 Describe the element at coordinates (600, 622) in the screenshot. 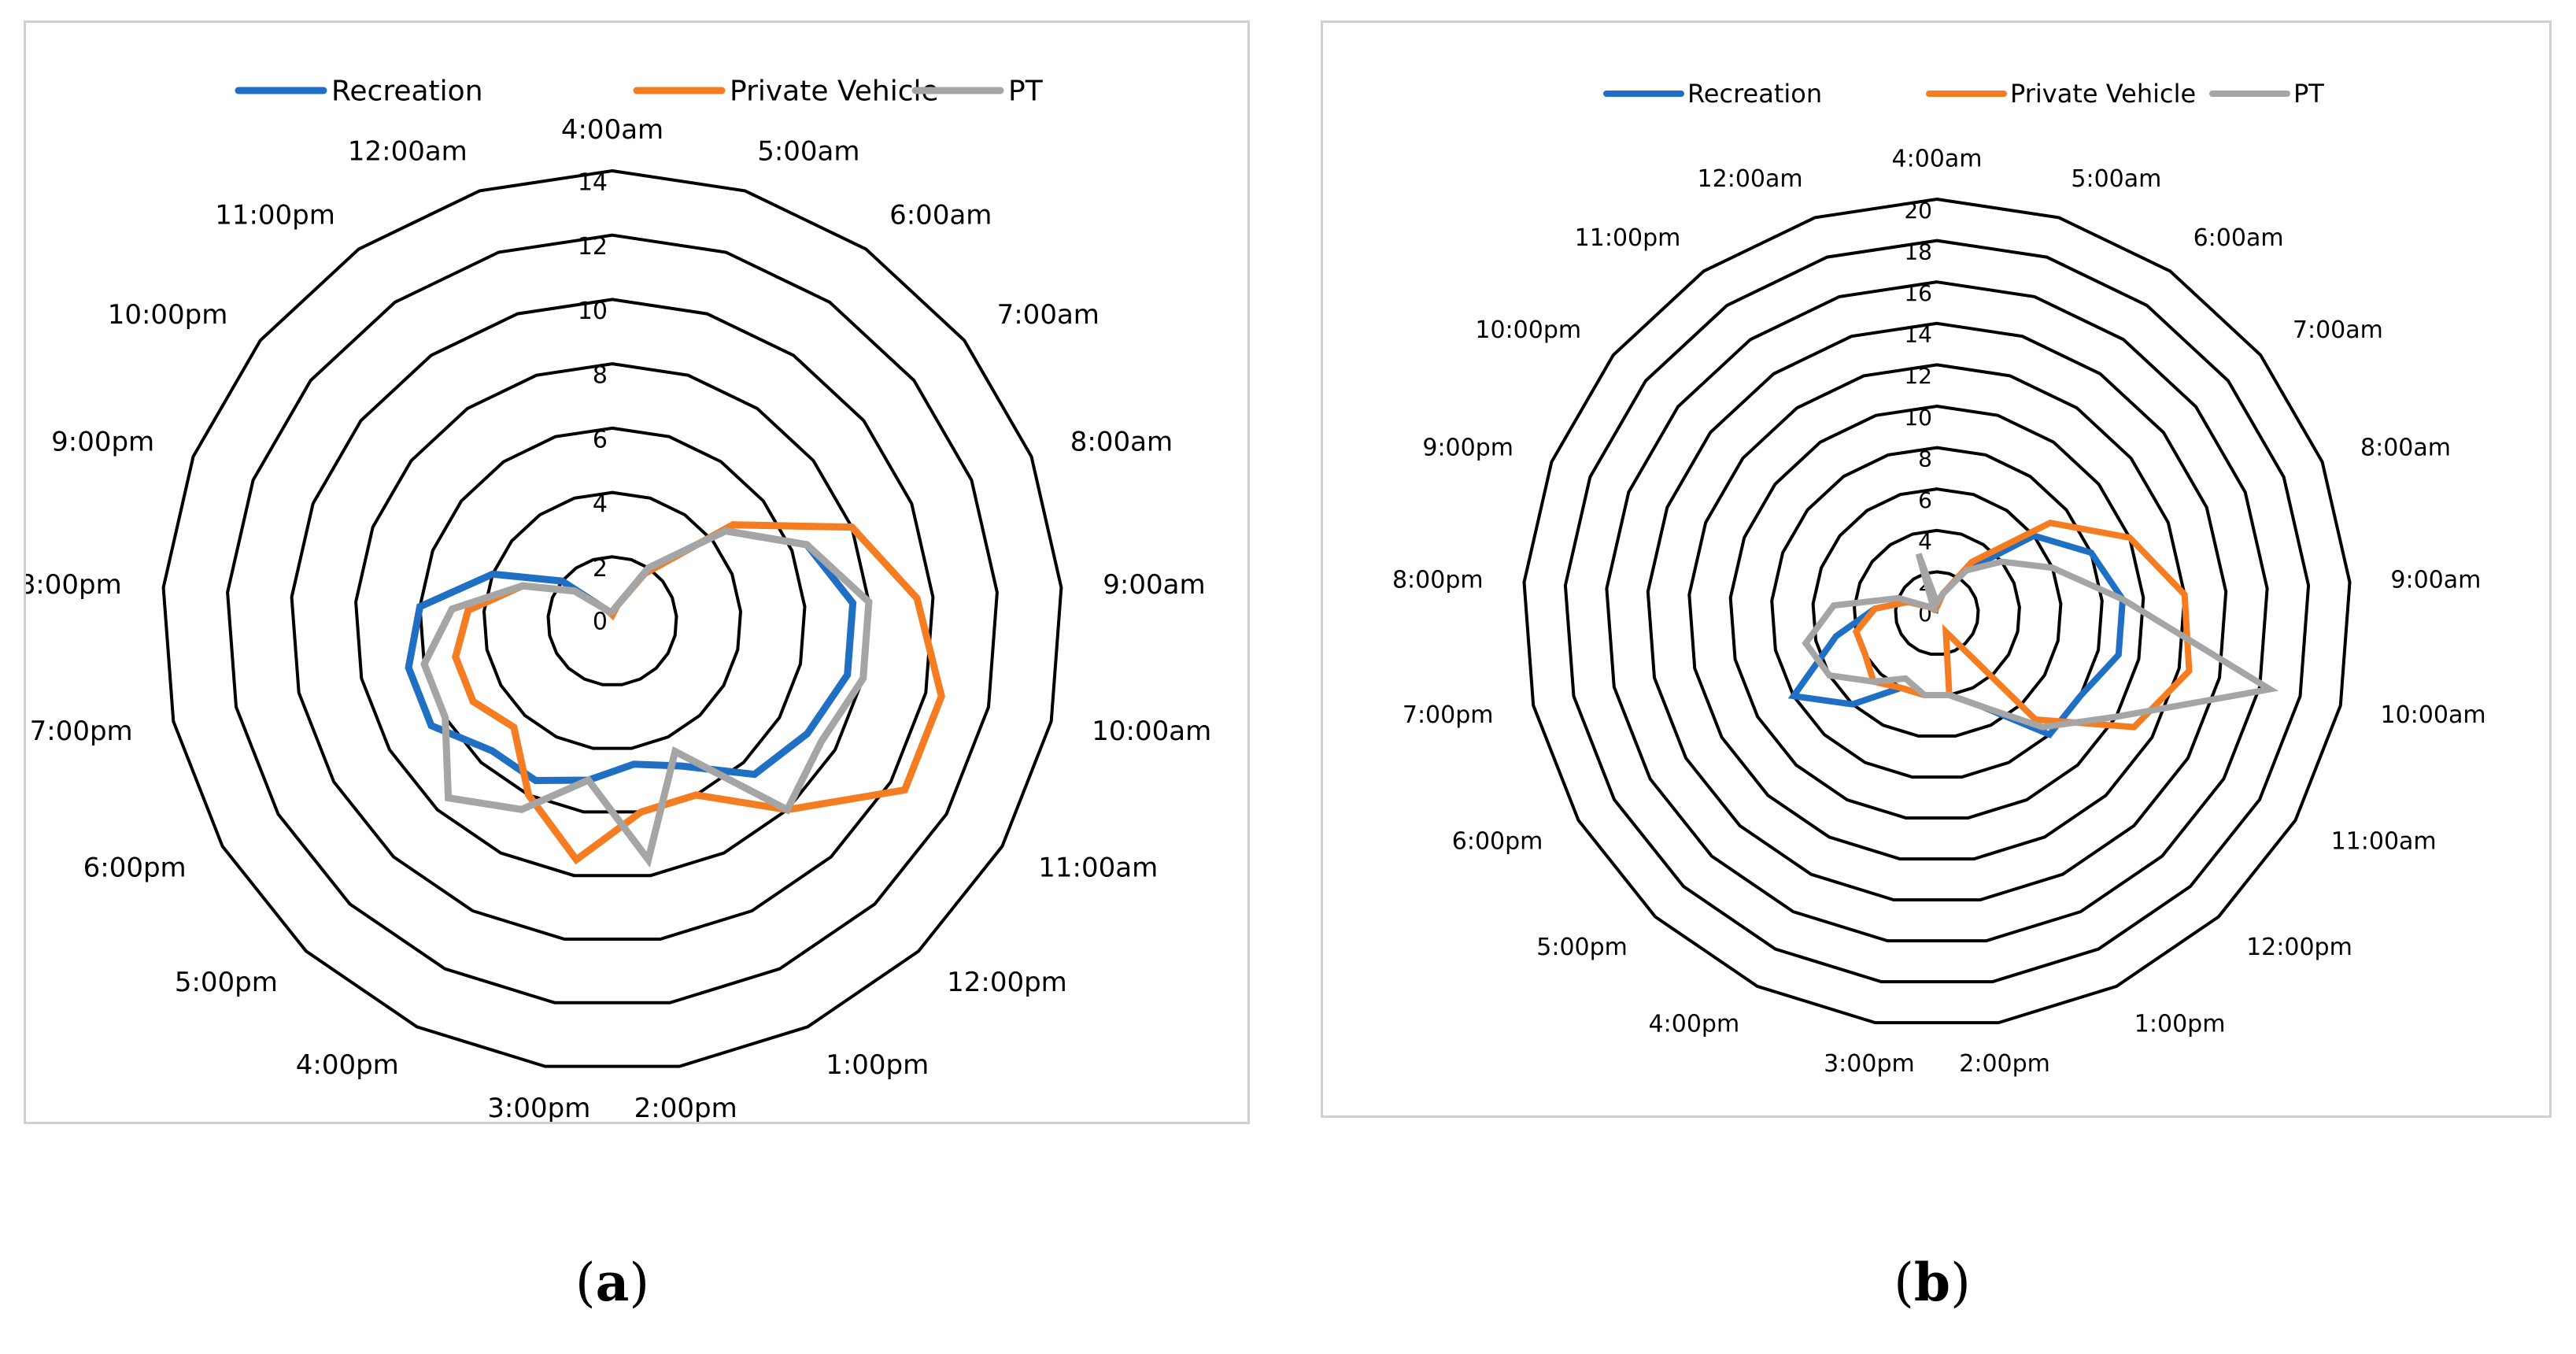

I see `radar-tick-label: 0` at that location.